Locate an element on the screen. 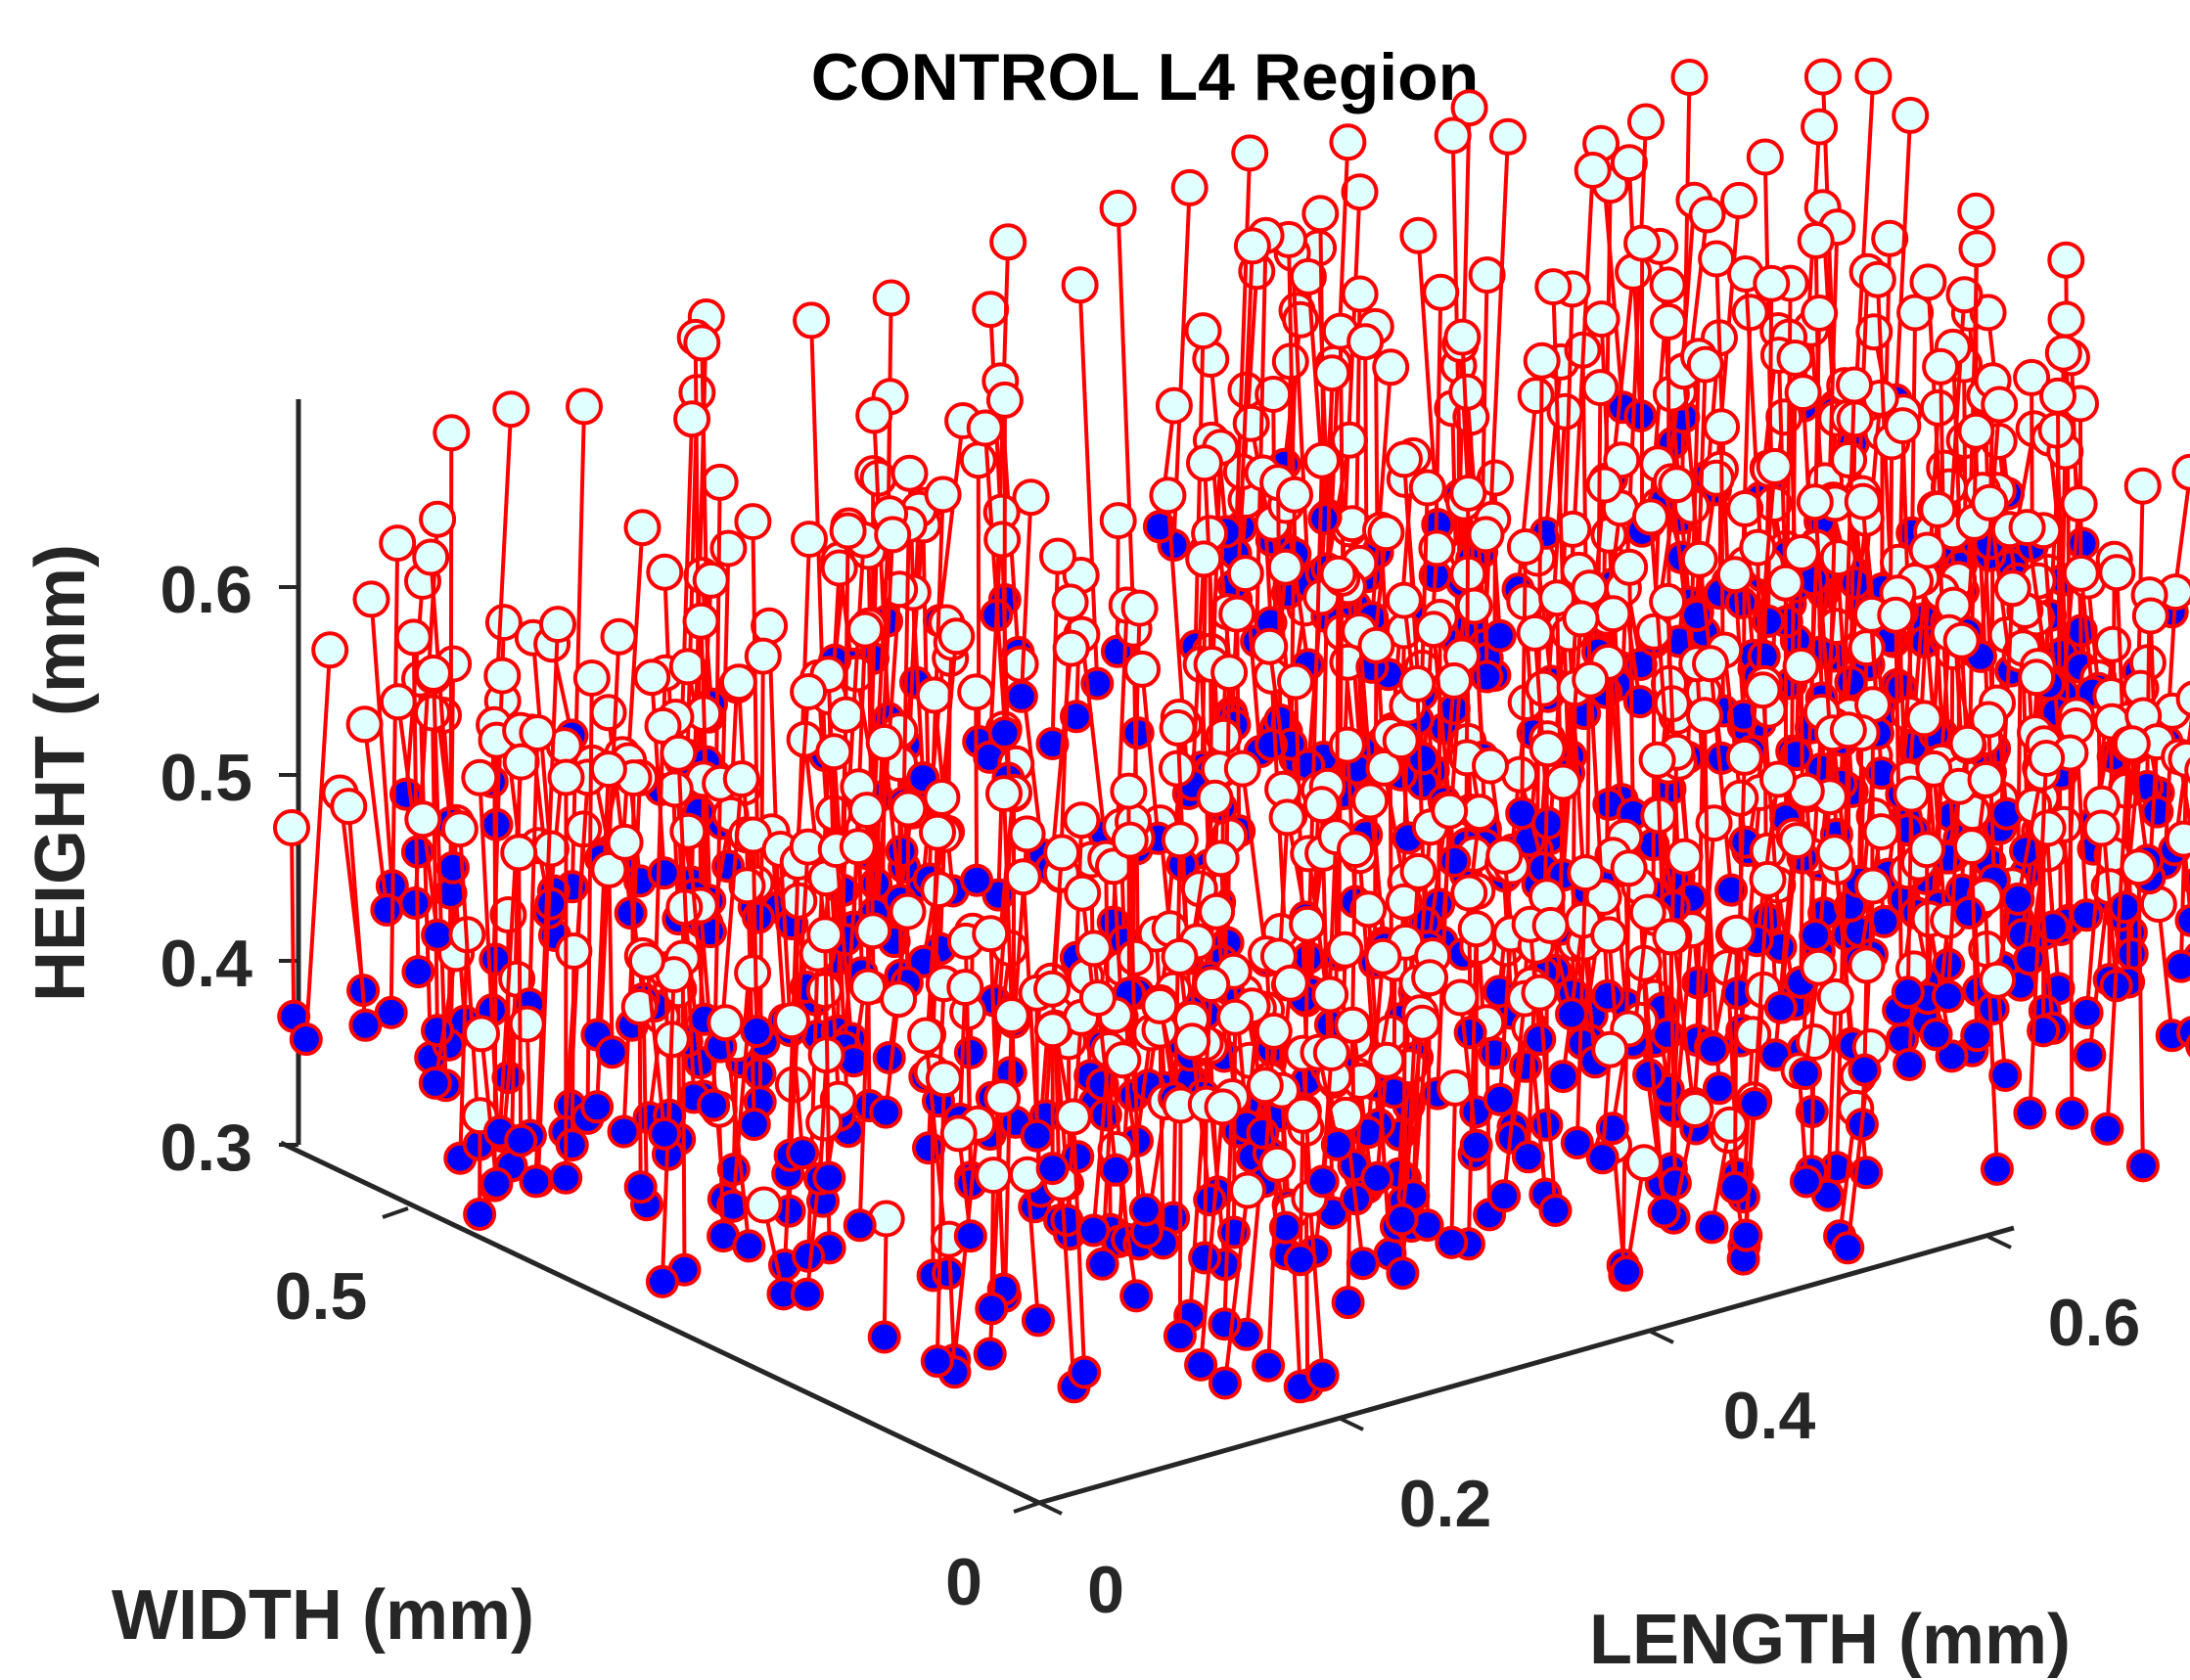 The width and height of the screenshot is (2190, 1680). z-tick-label: 0.3 is located at coordinates (206, 1148).